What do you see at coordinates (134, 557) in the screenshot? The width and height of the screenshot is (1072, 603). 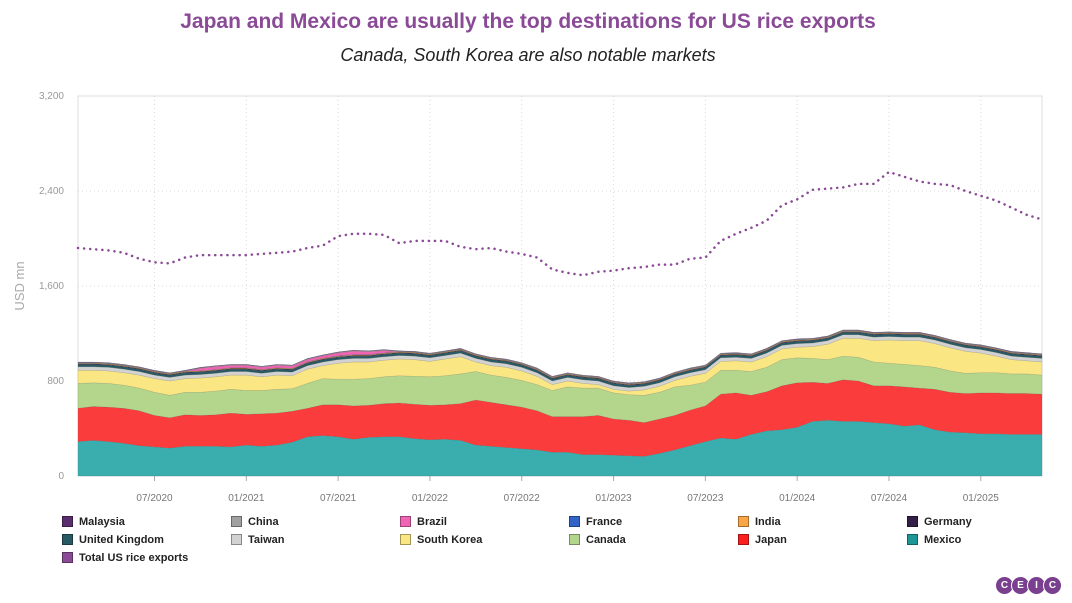 I see `legend-label: Total US rice exports` at bounding box center [134, 557].